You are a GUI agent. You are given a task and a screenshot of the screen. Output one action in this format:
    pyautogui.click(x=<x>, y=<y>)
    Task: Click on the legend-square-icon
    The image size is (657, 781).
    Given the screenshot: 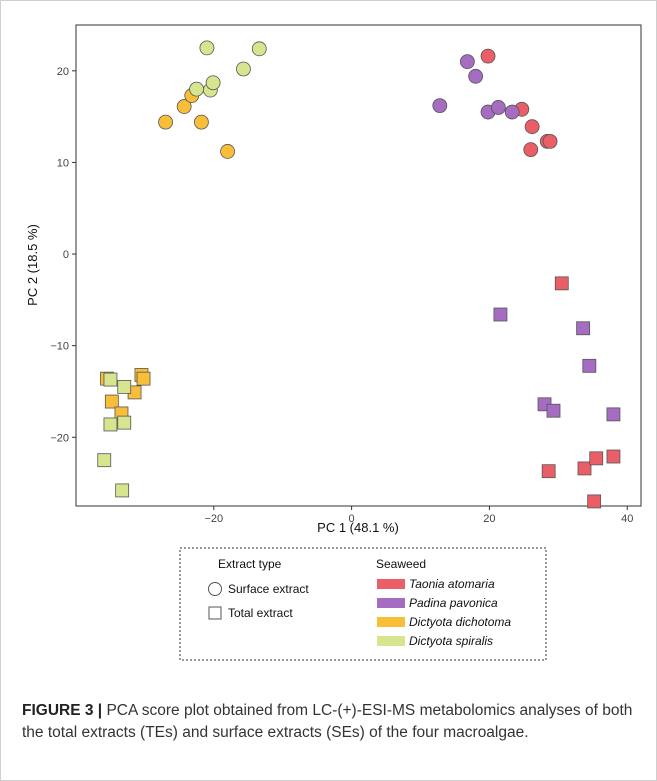 What is the action you would take?
    pyautogui.click(x=215, y=613)
    